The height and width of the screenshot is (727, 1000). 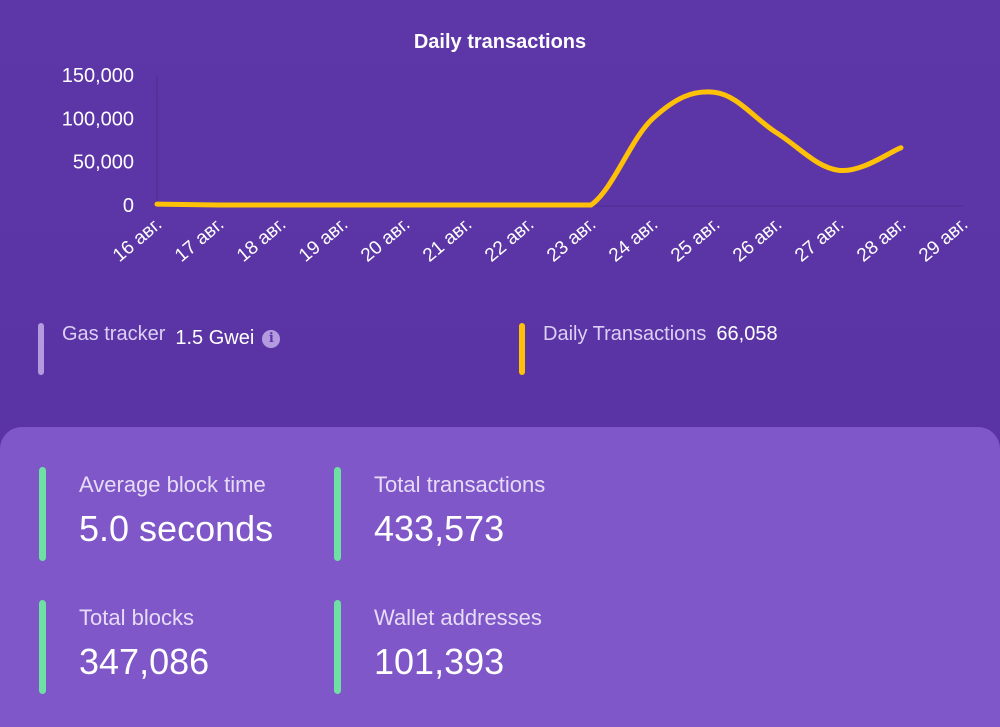 What do you see at coordinates (447, 240) in the screenshot?
I see `x-tick-label: 21 авг.` at bounding box center [447, 240].